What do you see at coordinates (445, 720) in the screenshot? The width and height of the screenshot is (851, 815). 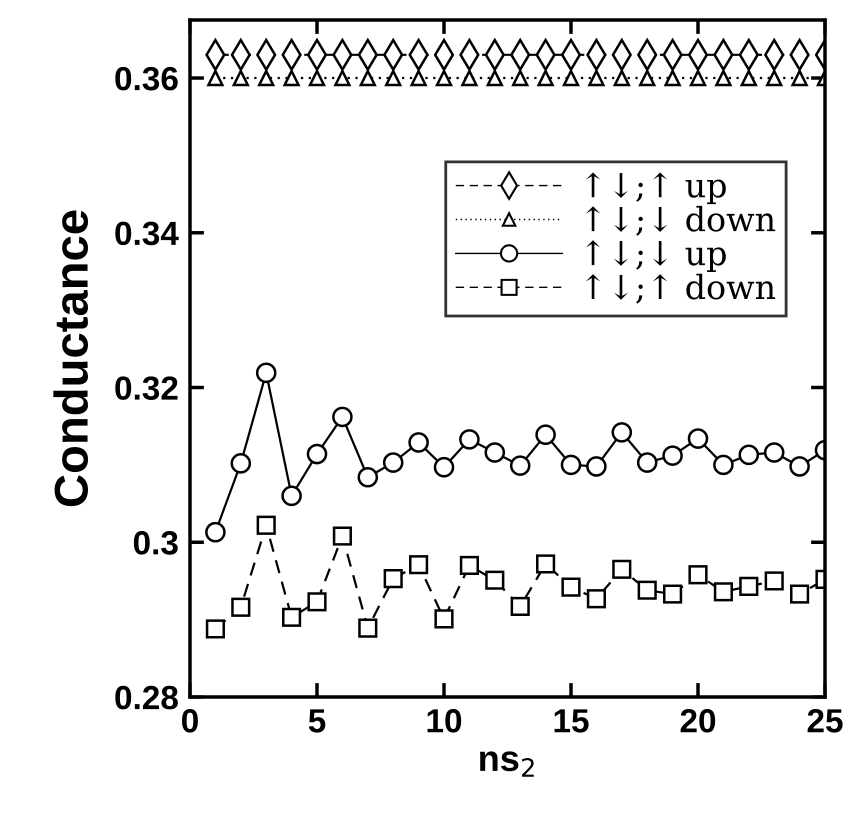 I see `x-tick-label: 10` at bounding box center [445, 720].